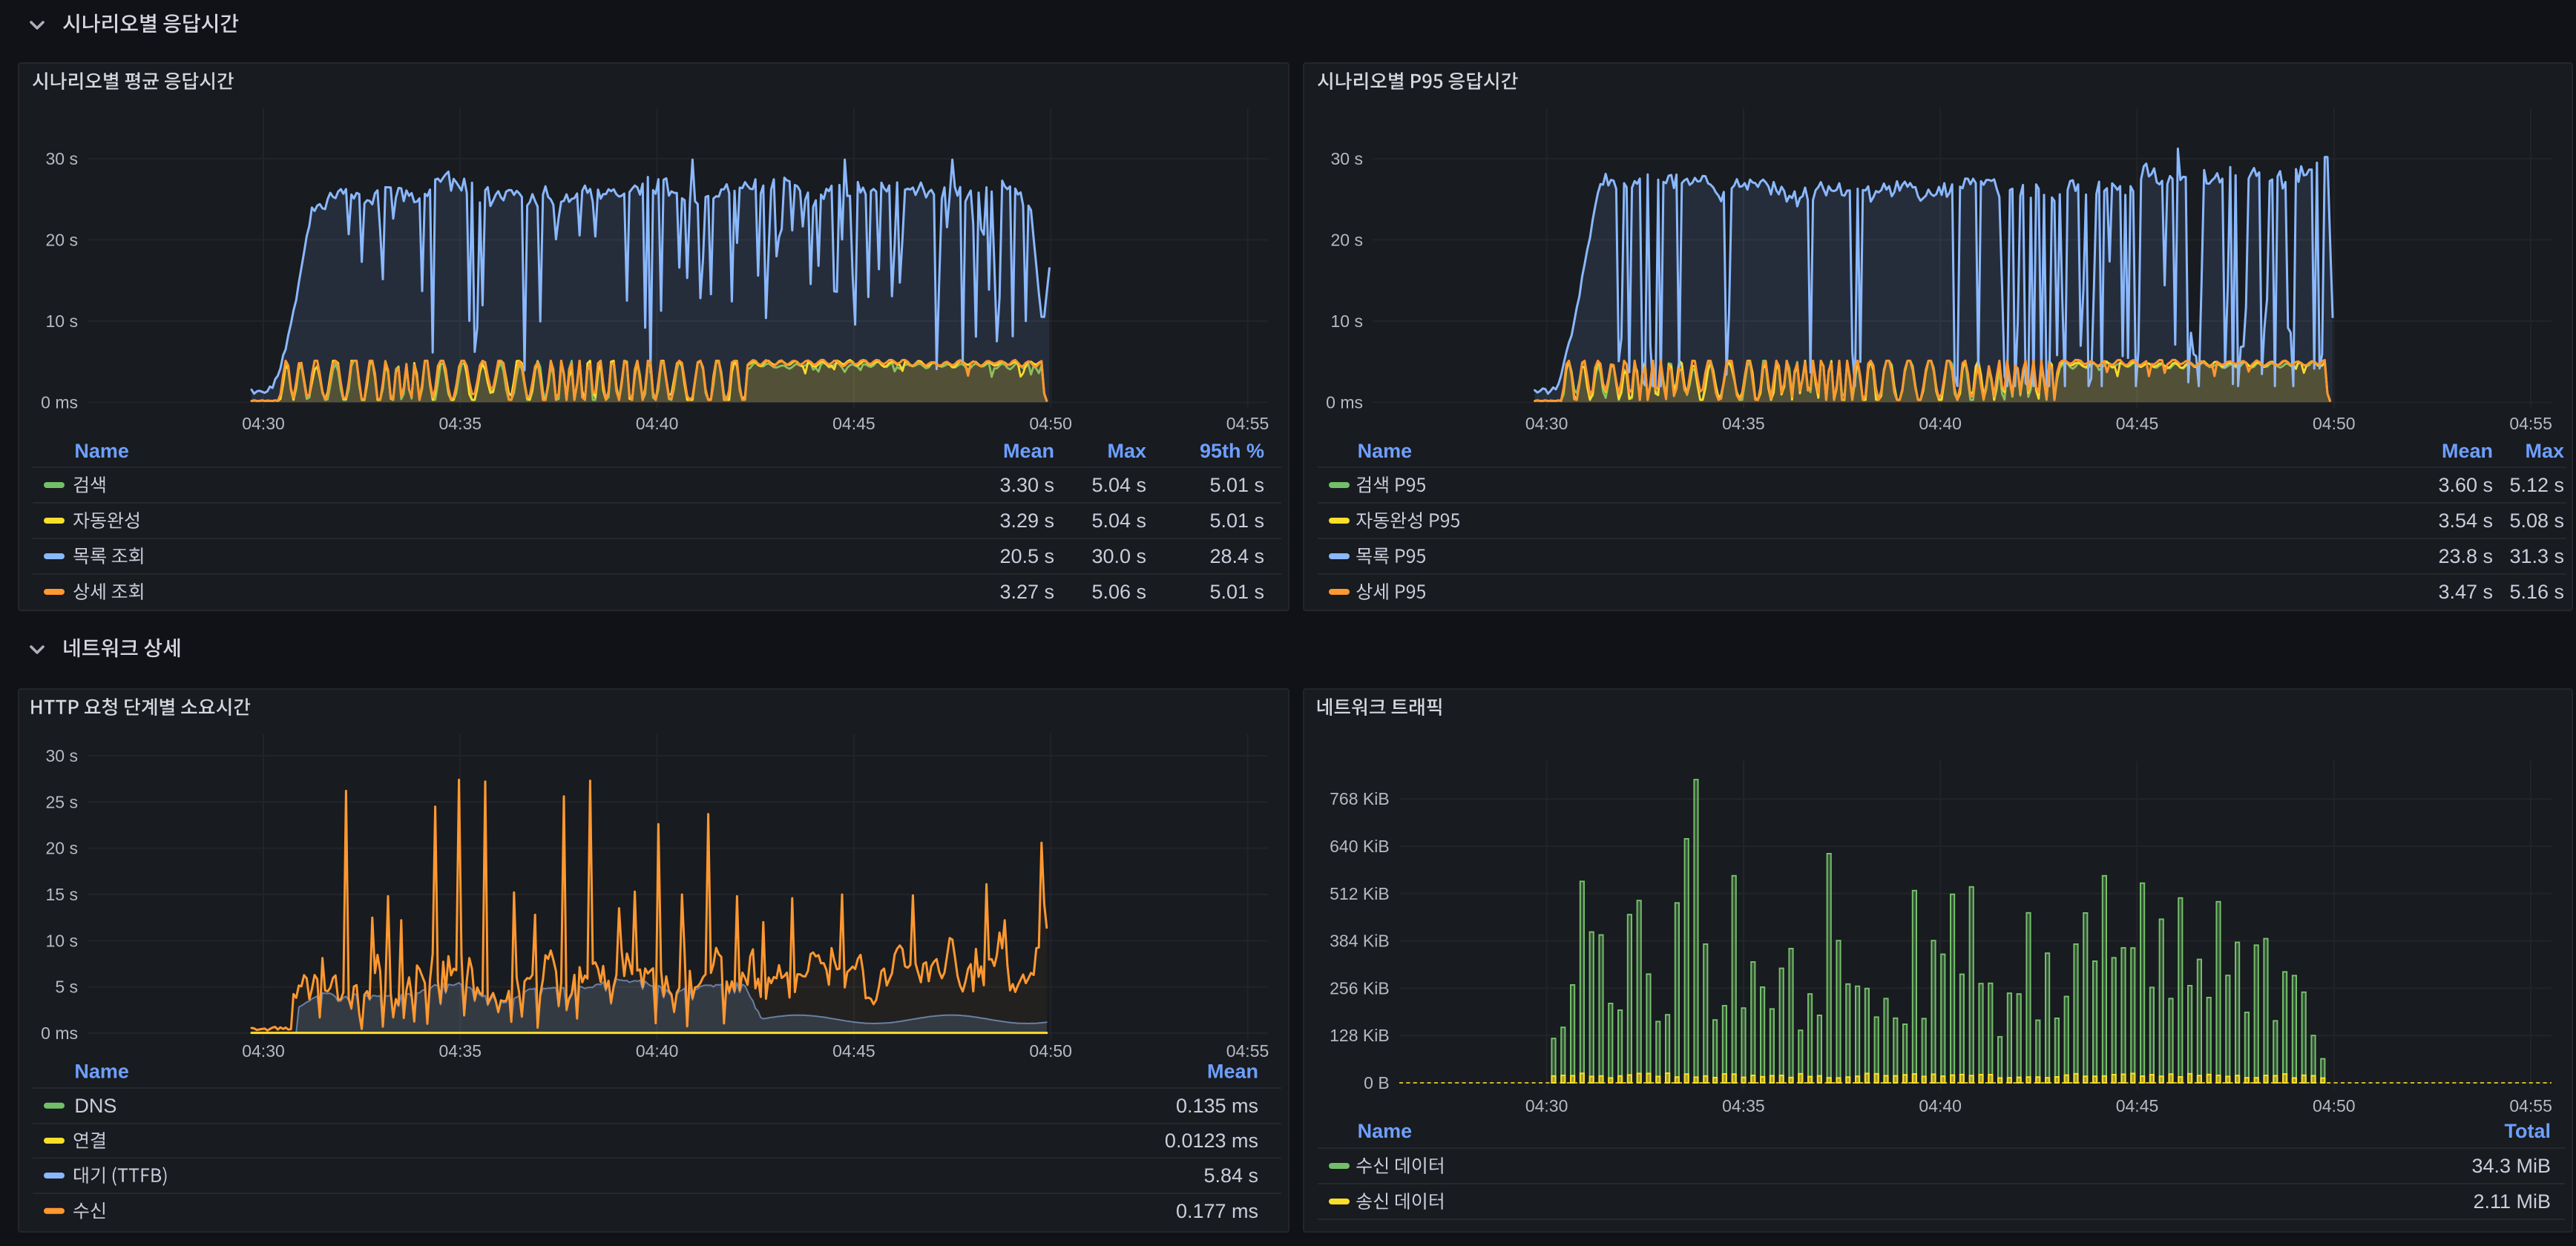 The height and width of the screenshot is (1246, 2576). I want to click on svg-text: 34.3 MiB, so click(2510, 1166).